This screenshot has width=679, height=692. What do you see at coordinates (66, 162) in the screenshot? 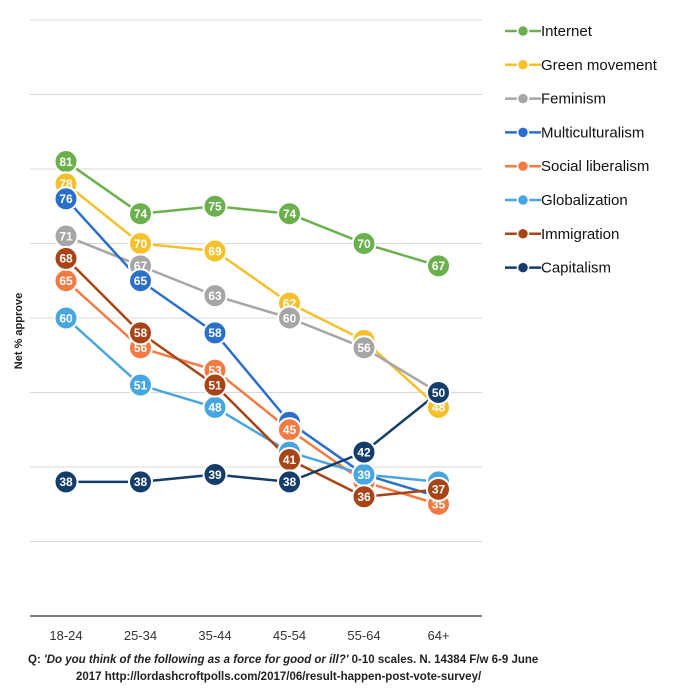
I see `data-label: 81` at bounding box center [66, 162].